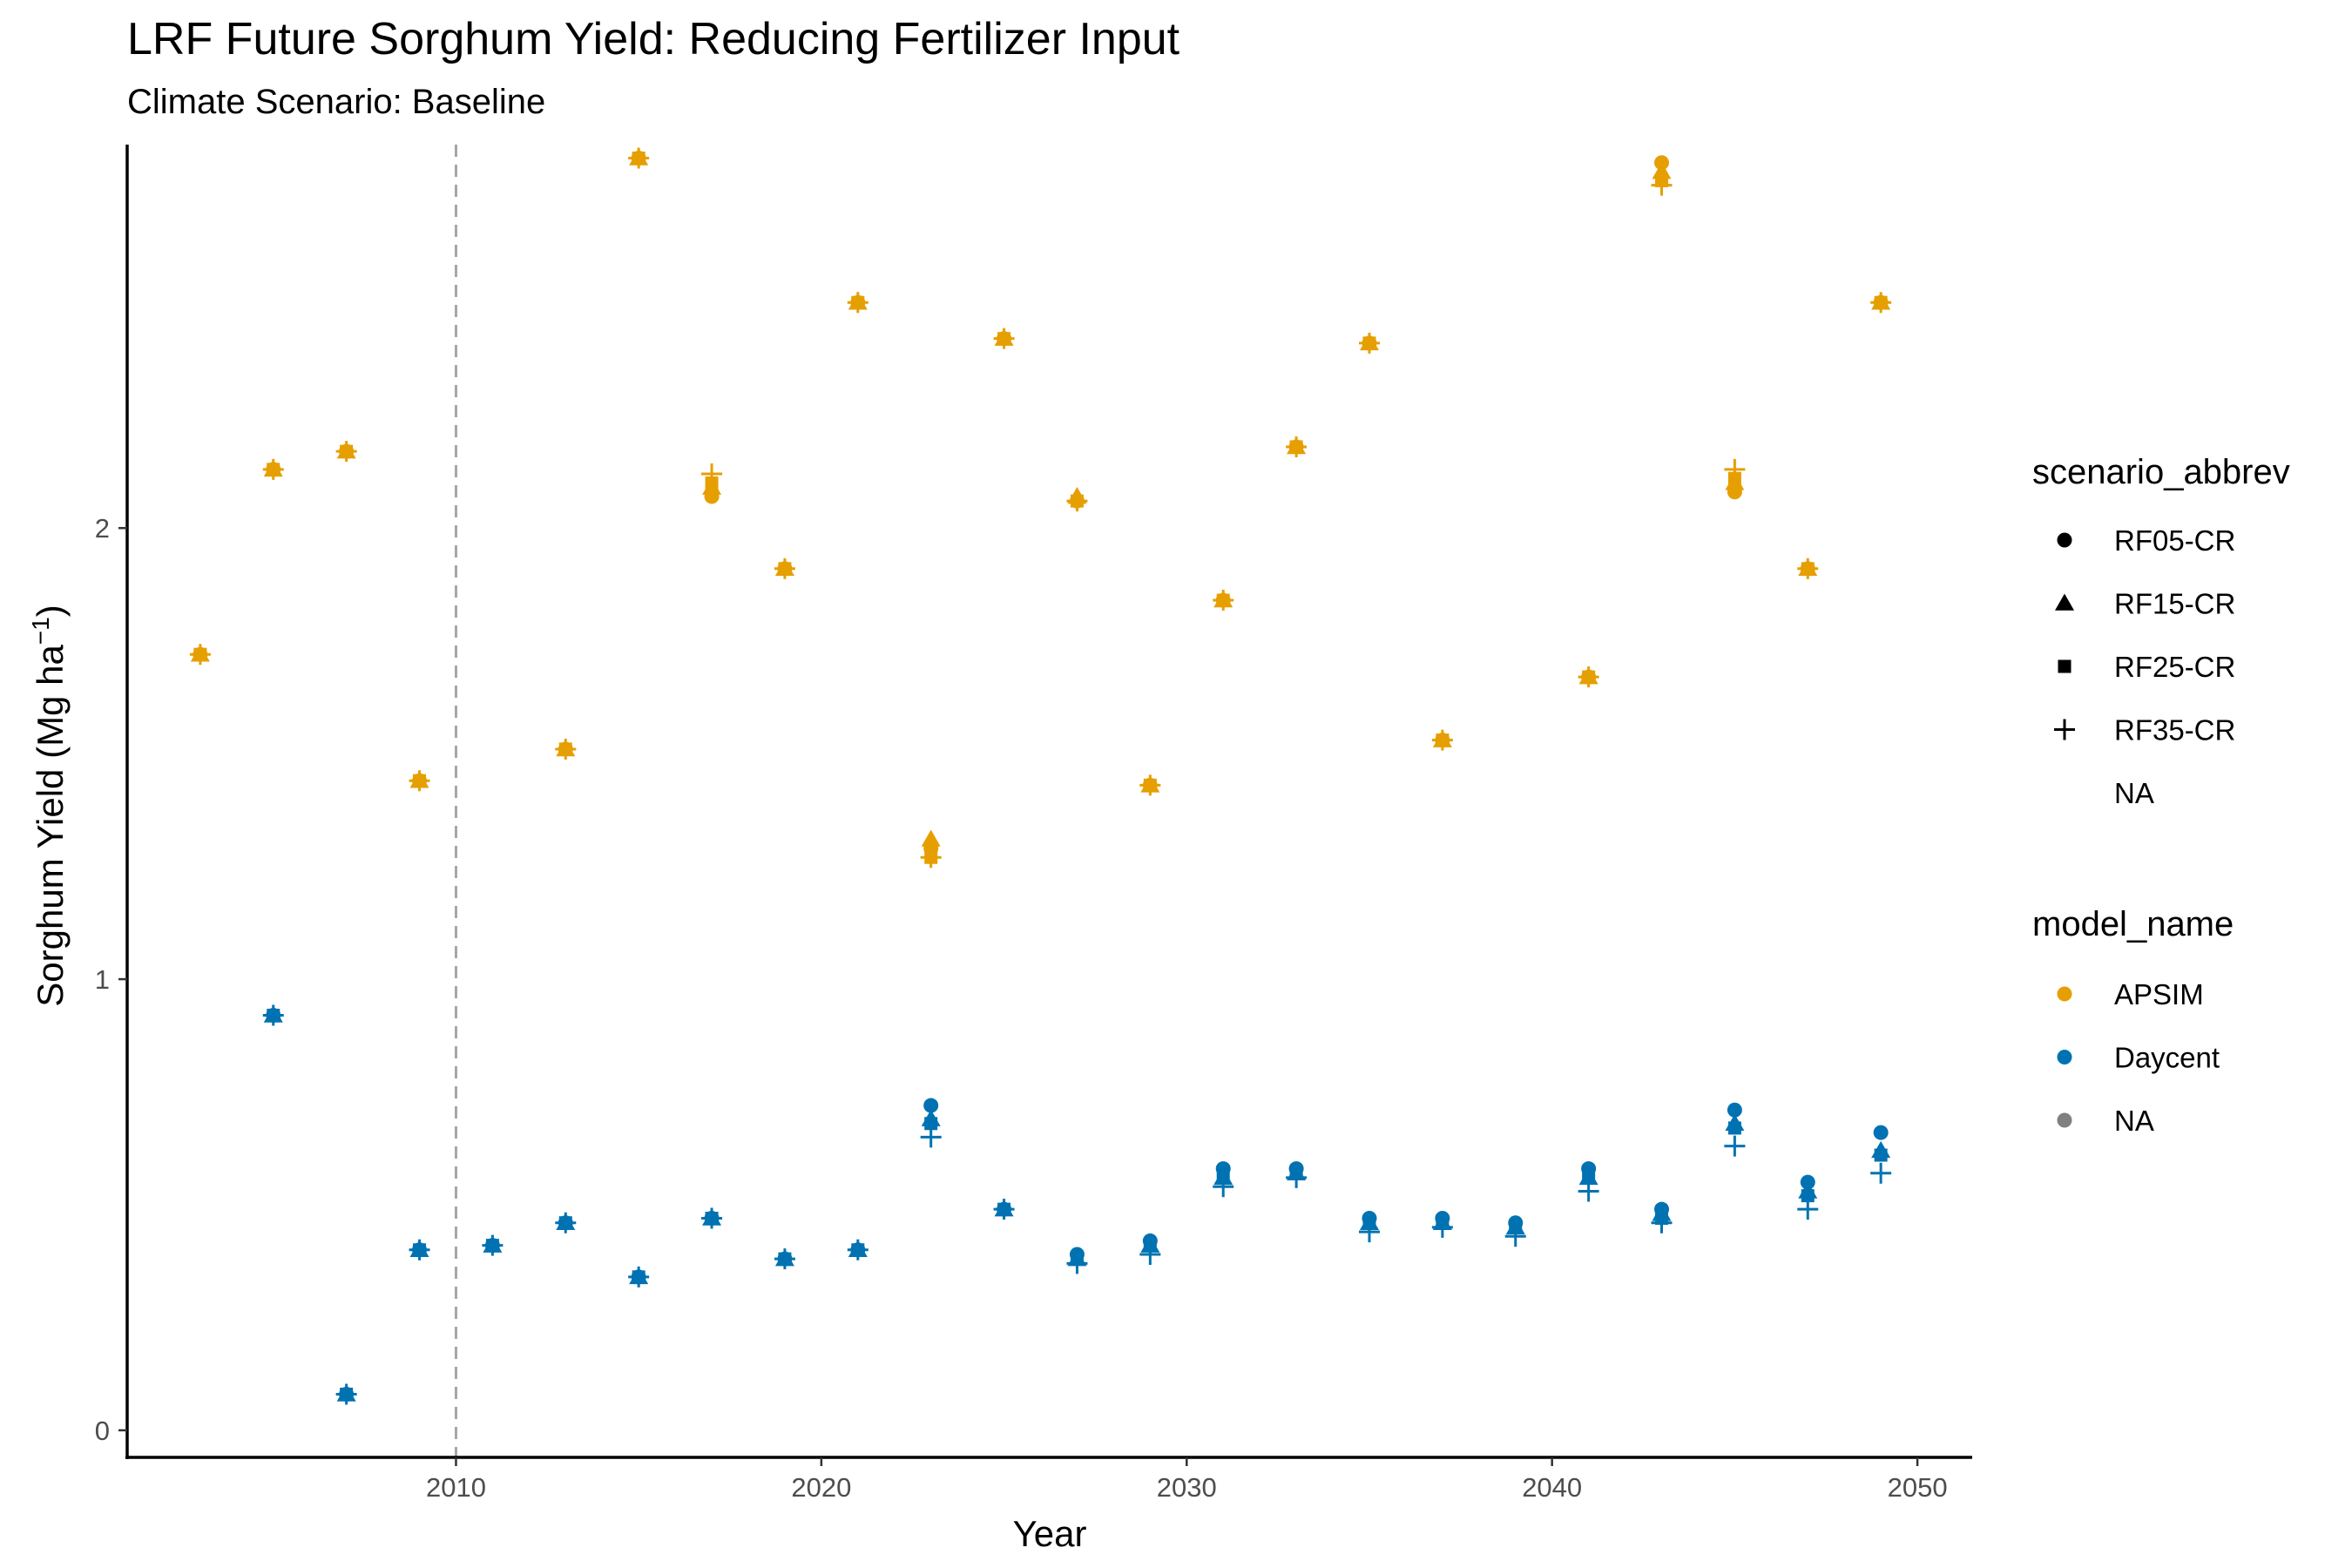  I want to click on x-tick-label: 2010, so click(456, 1487).